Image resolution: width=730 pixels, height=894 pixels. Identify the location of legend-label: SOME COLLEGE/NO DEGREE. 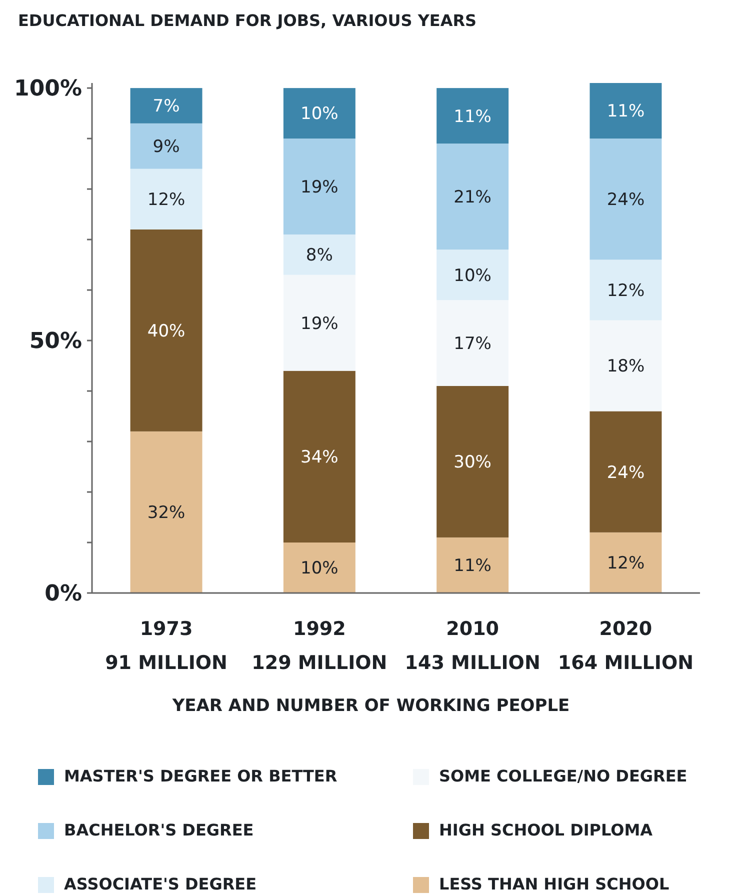
(563, 776).